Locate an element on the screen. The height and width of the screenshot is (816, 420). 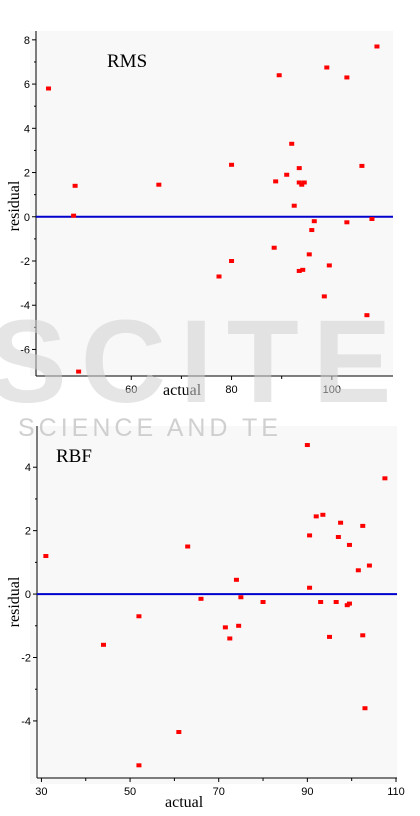
rms-y-tick-label: 0 is located at coordinates (27, 218).